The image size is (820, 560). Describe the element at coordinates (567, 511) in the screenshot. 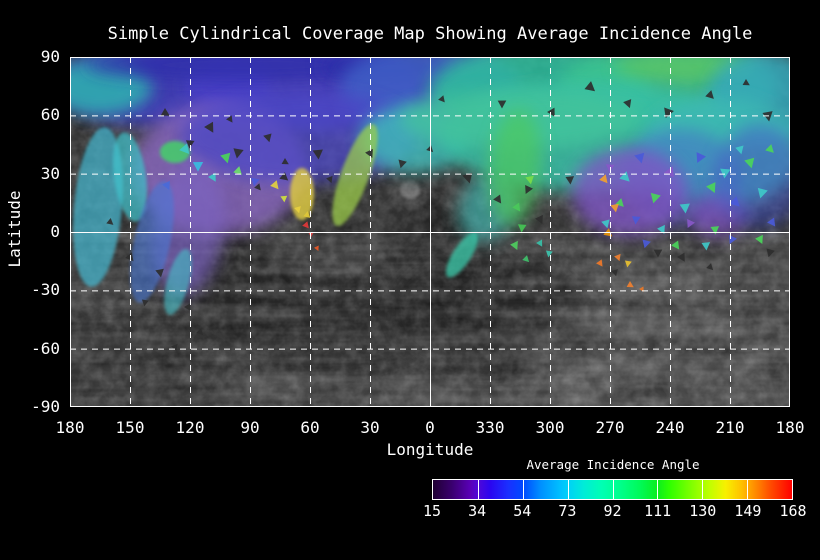

I see `colorbar-tick-label: 73` at that location.